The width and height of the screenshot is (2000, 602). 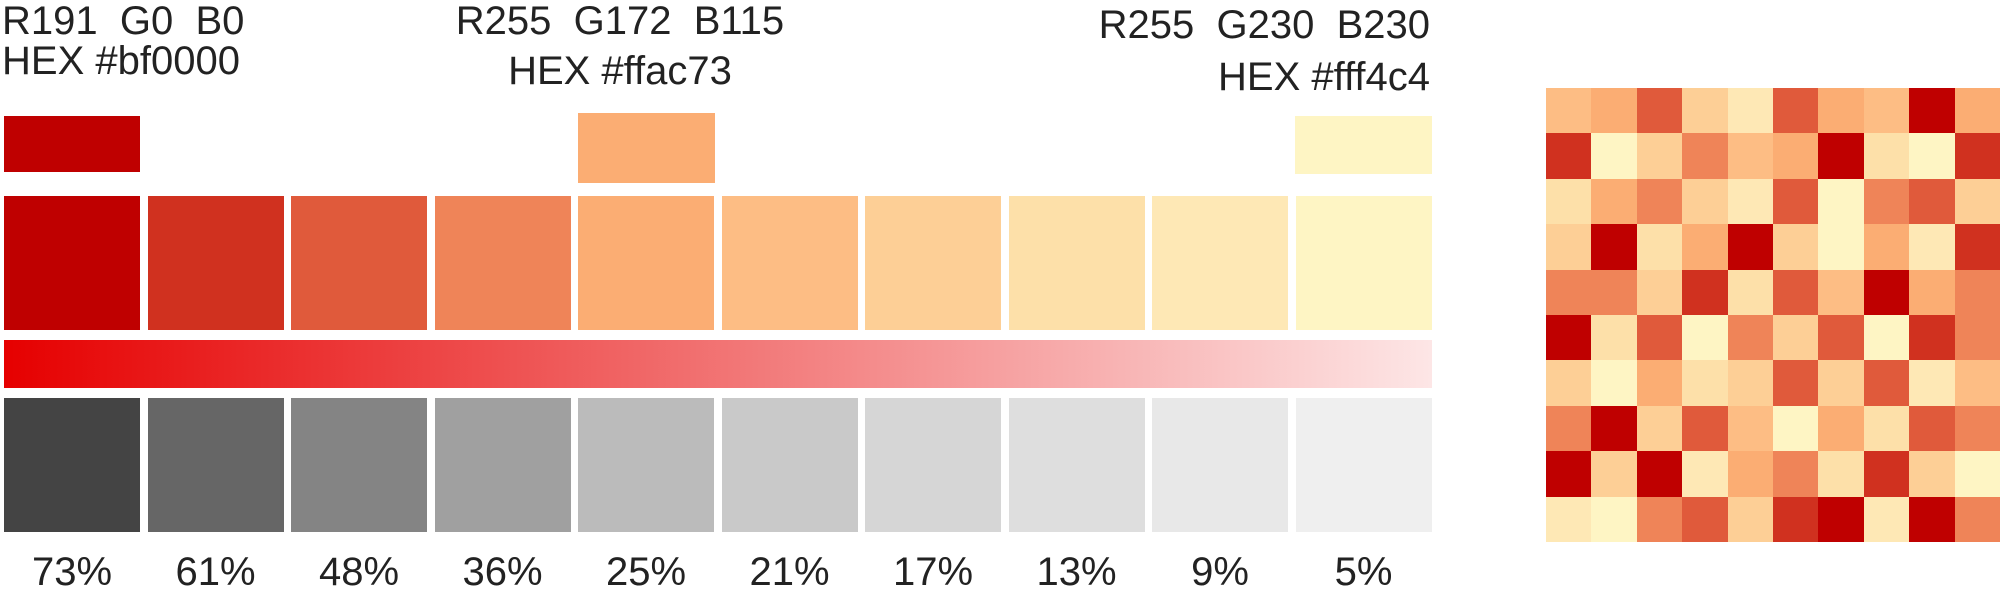 What do you see at coordinates (789, 572) in the screenshot?
I see `percentage-label: 21%` at bounding box center [789, 572].